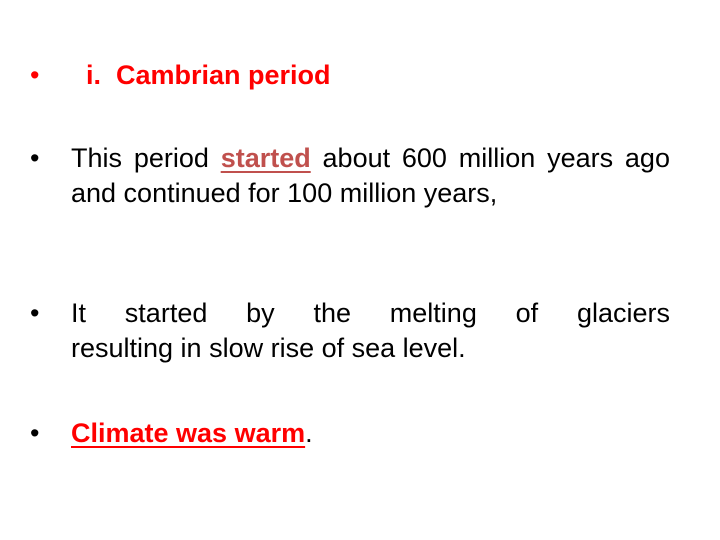 The height and width of the screenshot is (540, 720). I want to click on climate-text: Climate was warm., so click(370, 433).